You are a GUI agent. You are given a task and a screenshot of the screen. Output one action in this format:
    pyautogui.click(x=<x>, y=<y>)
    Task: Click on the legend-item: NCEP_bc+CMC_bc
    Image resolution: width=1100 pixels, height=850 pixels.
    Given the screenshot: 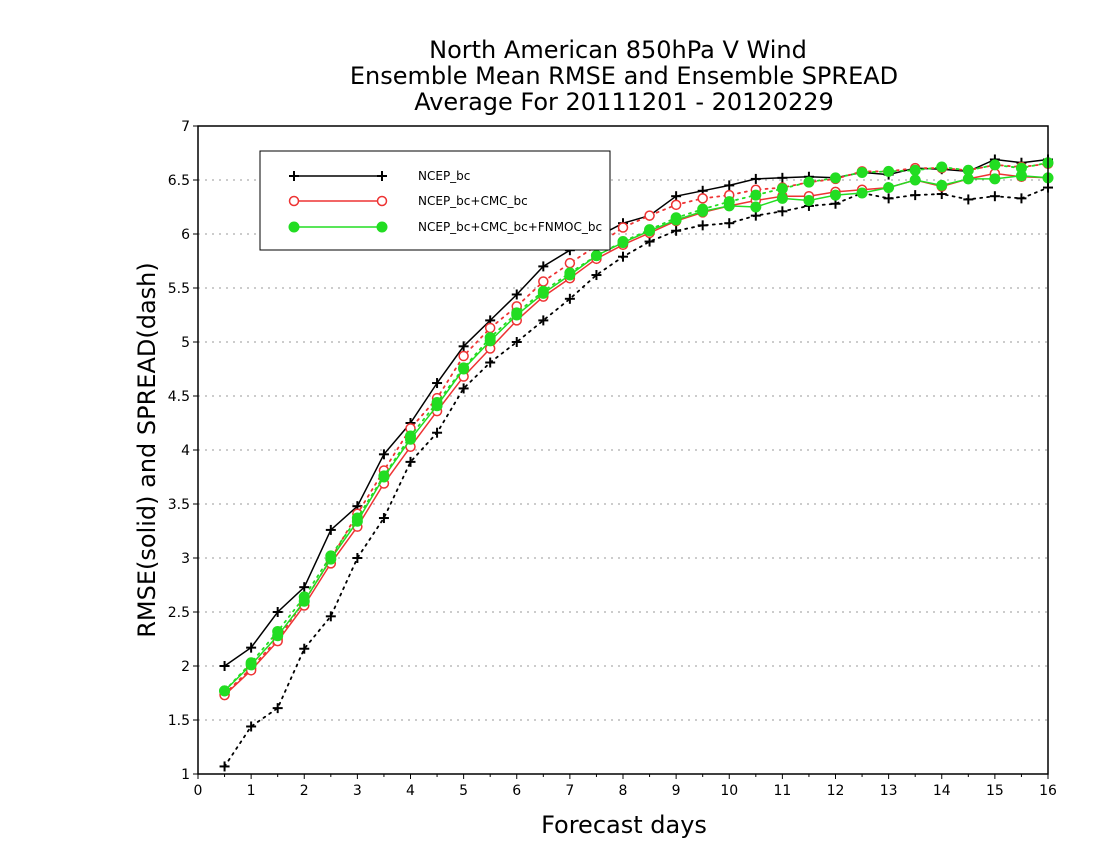 What is the action you would take?
    pyautogui.click(x=408, y=201)
    